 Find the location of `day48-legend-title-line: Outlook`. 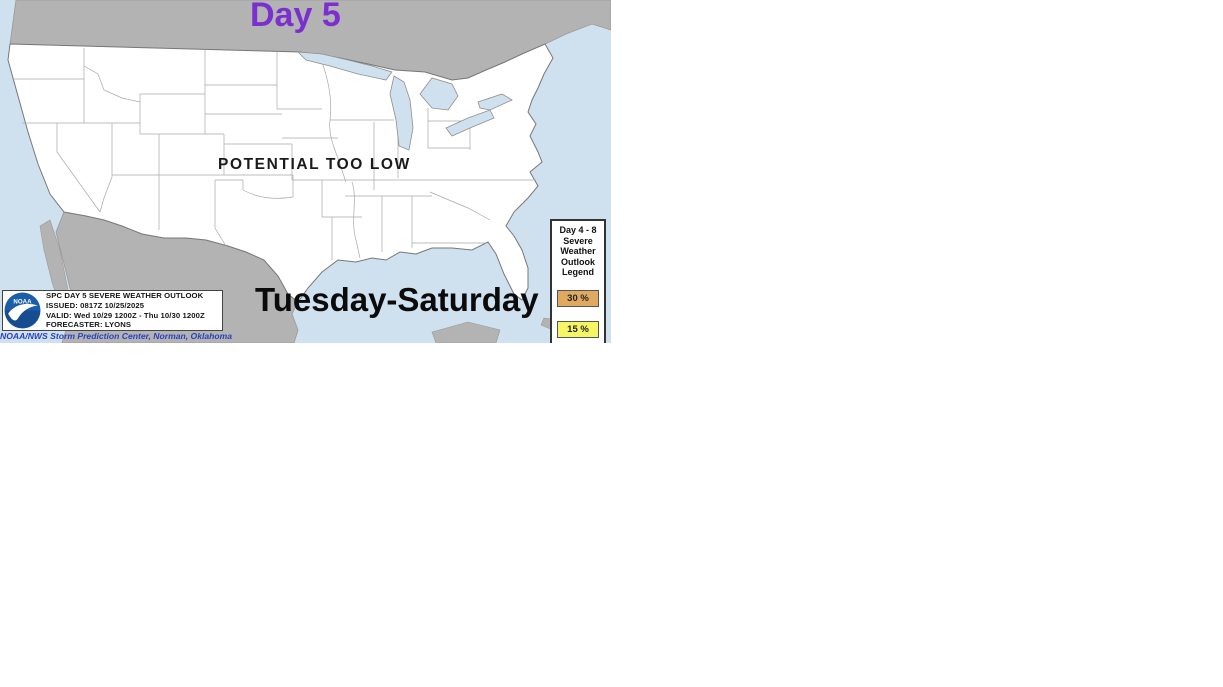

day48-legend-title-line: Outlook is located at coordinates (578, 261).